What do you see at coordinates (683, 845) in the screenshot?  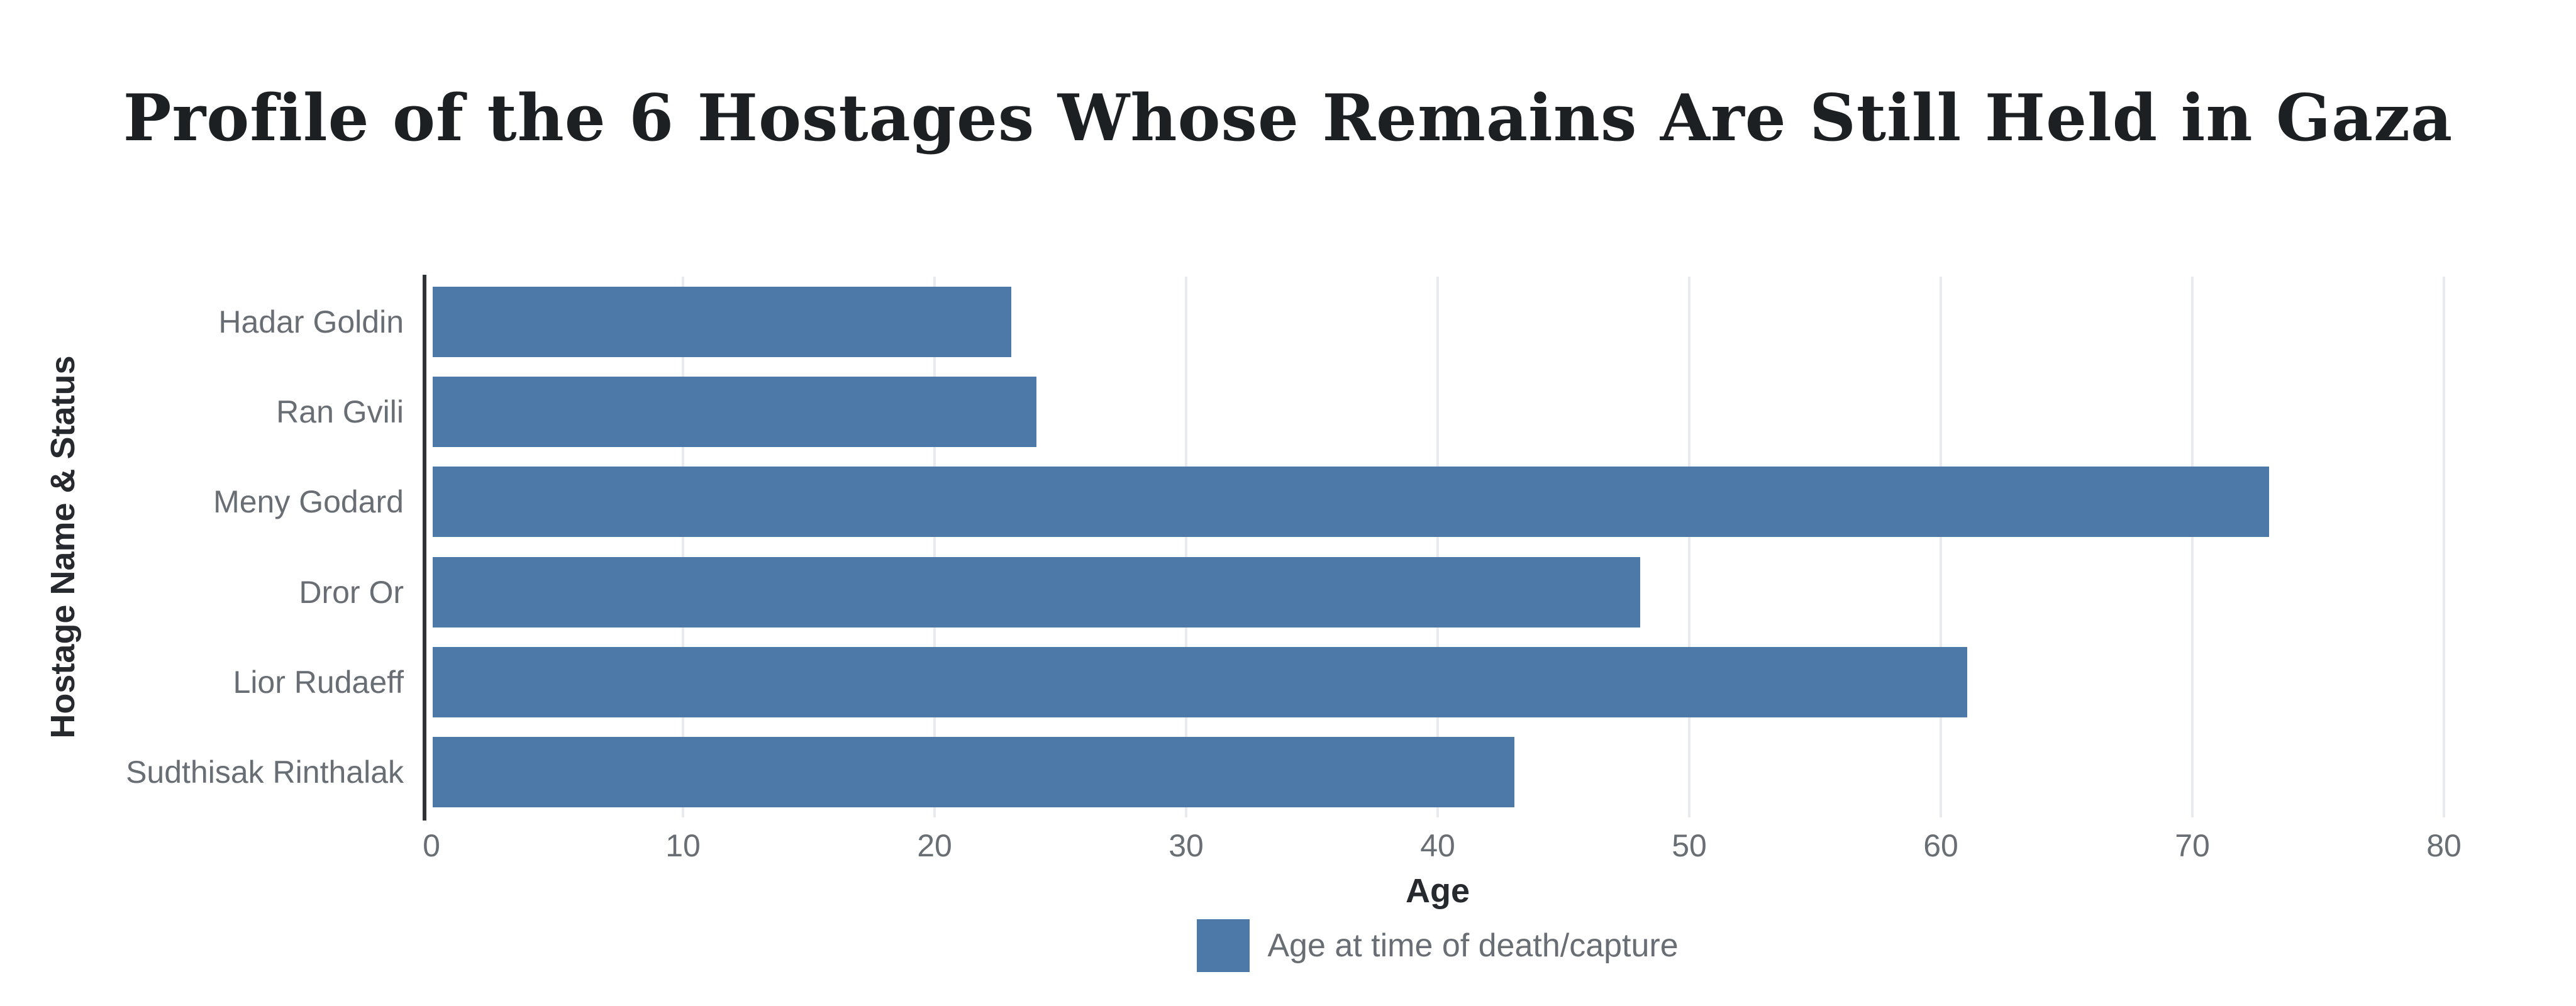 I see `x-tick-label: 10` at bounding box center [683, 845].